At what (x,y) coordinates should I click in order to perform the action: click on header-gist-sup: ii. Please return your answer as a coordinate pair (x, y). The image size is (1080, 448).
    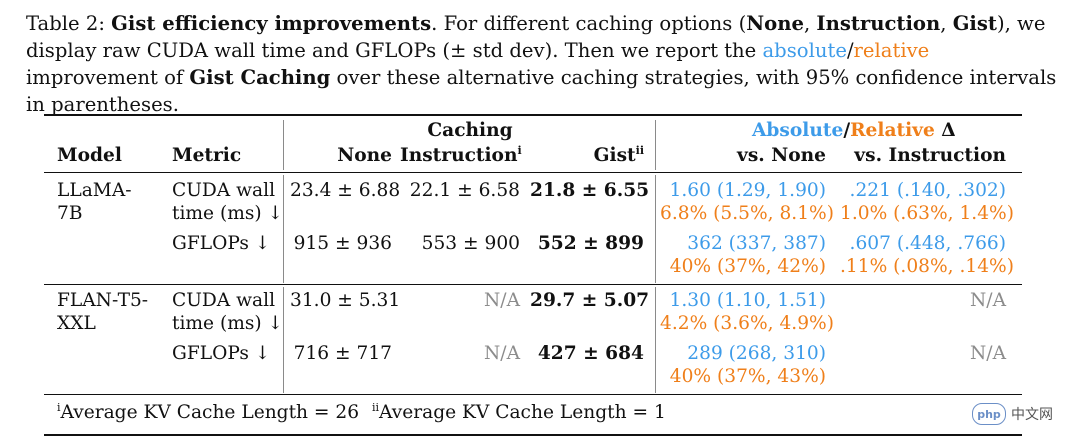
    Looking at the image, I should click on (639, 150).